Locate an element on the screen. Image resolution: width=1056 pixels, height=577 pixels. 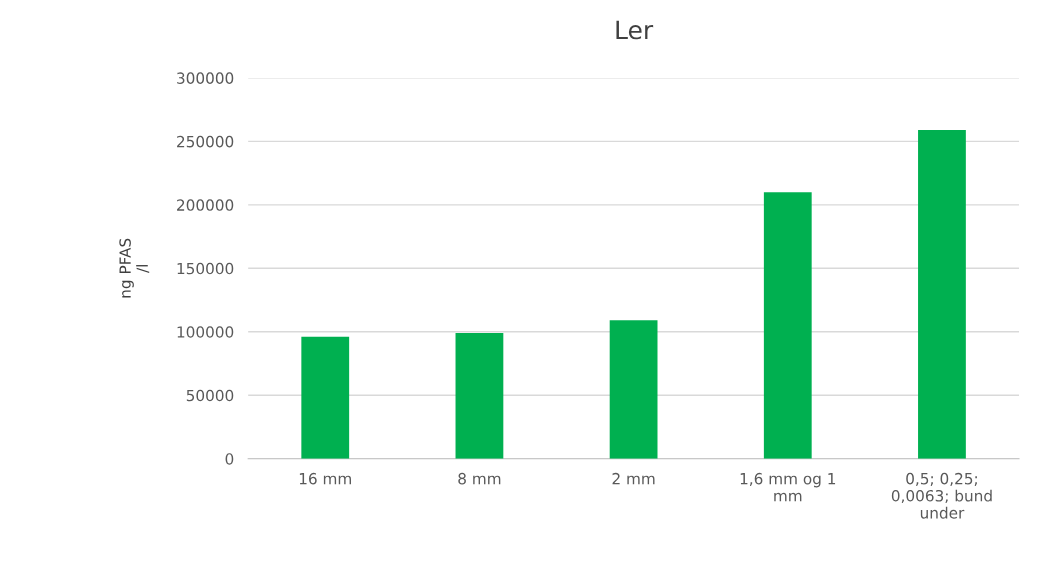
y-tick-label: 250000 is located at coordinates (205, 141).